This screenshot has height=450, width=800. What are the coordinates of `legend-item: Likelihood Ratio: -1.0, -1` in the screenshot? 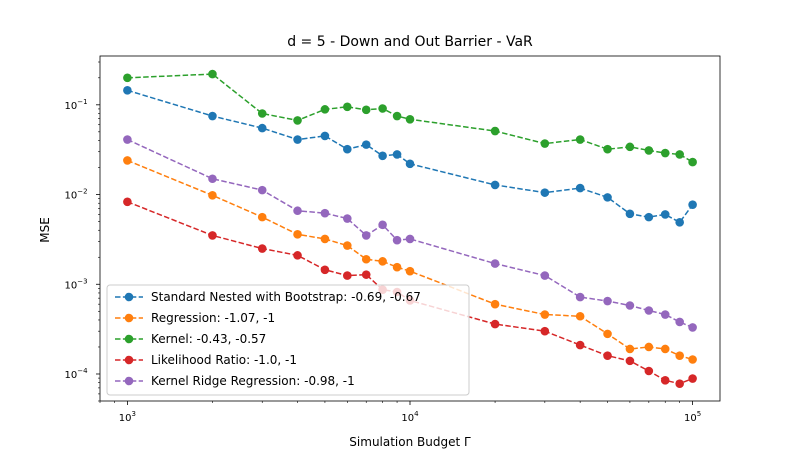 It's located at (206, 360).